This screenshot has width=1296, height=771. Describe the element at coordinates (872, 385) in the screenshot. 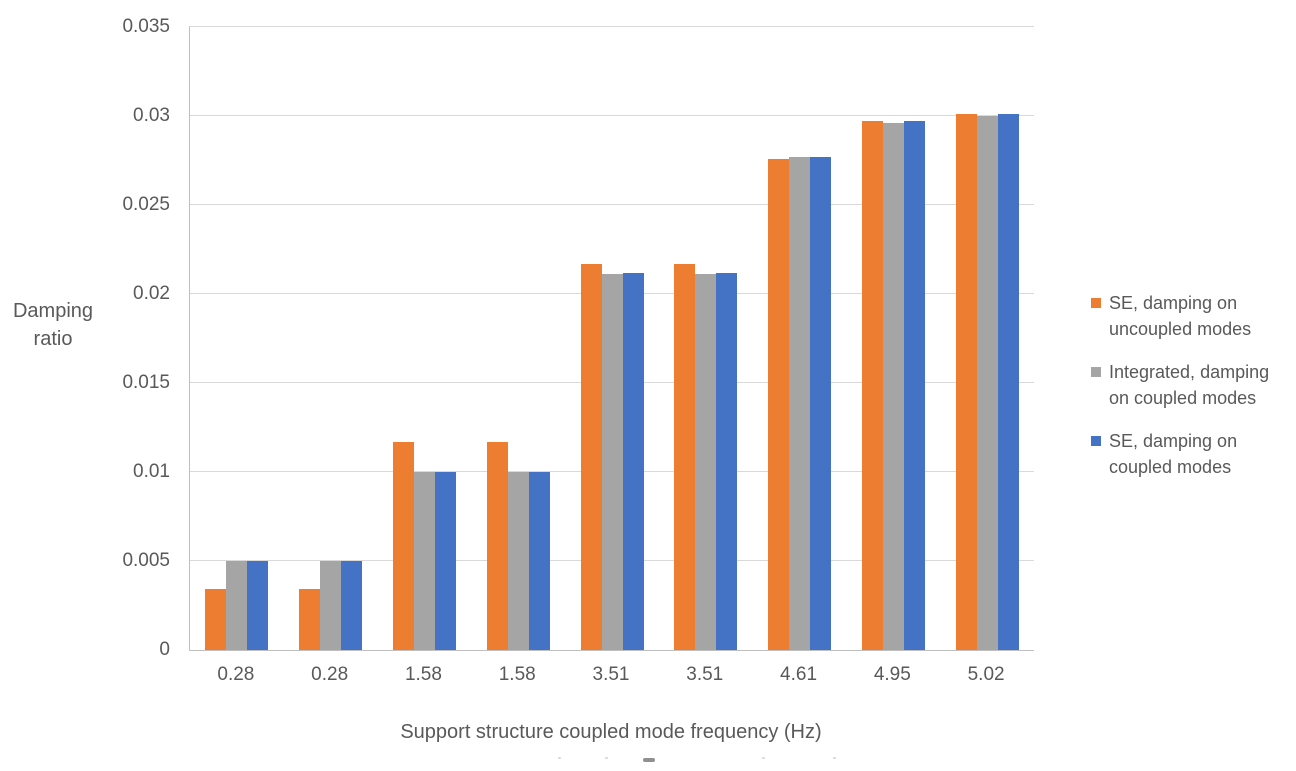

I see `bar-series0-group7` at that location.